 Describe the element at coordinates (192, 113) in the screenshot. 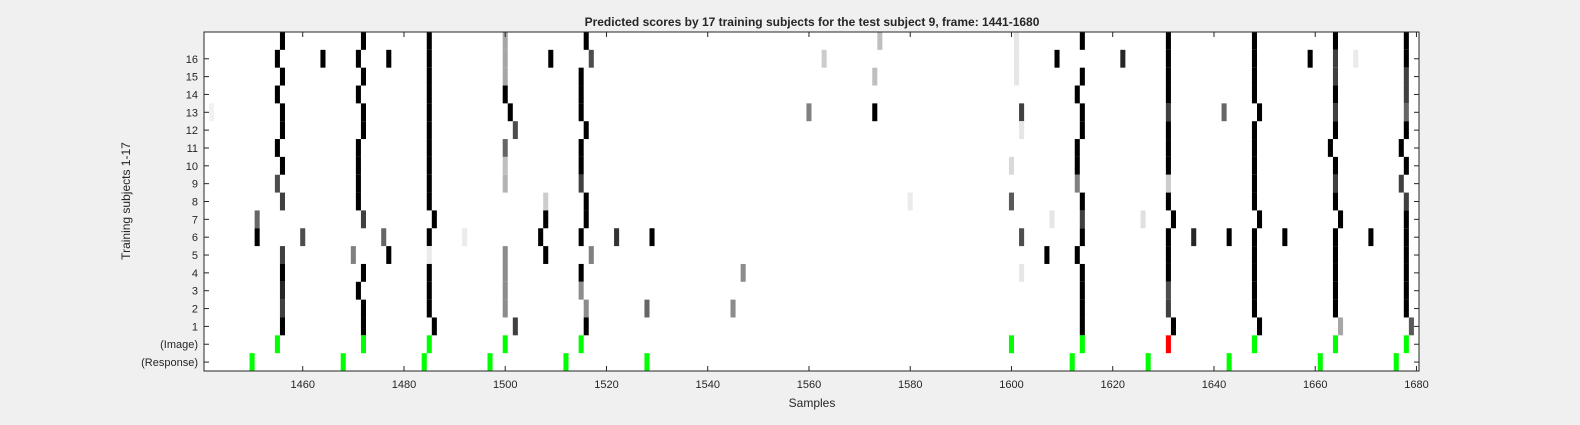

I see `y-tick-label: 13` at that location.